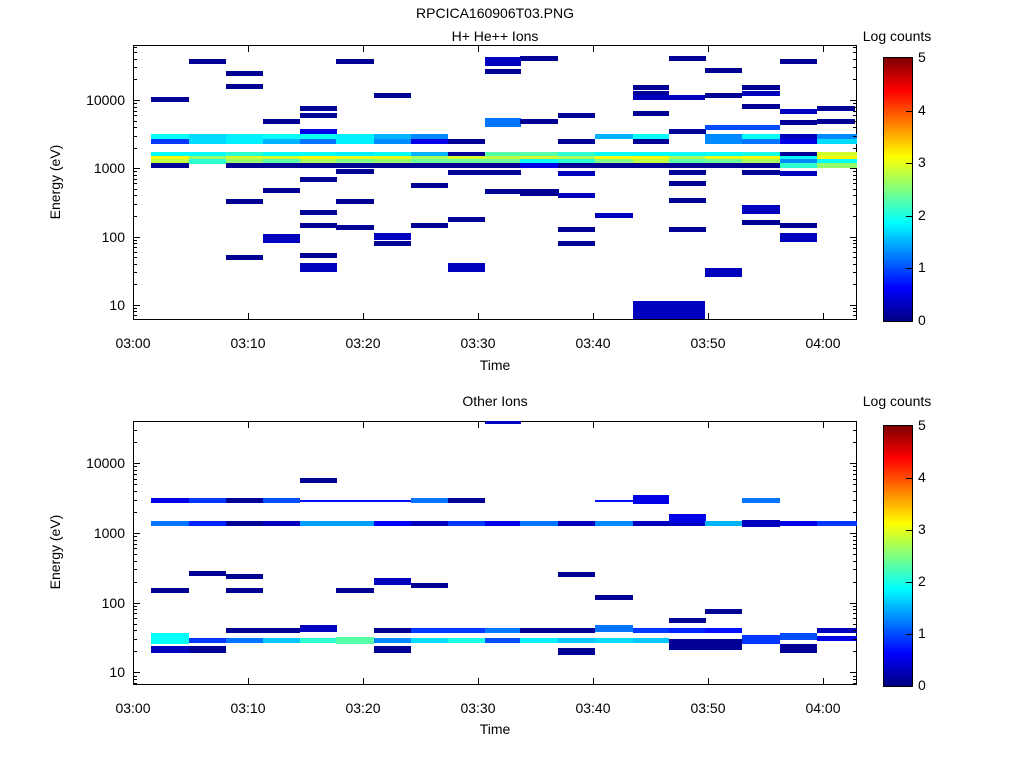  Describe the element at coordinates (897, 36) in the screenshot. I see `colorbar-title-top: Log counts` at that location.